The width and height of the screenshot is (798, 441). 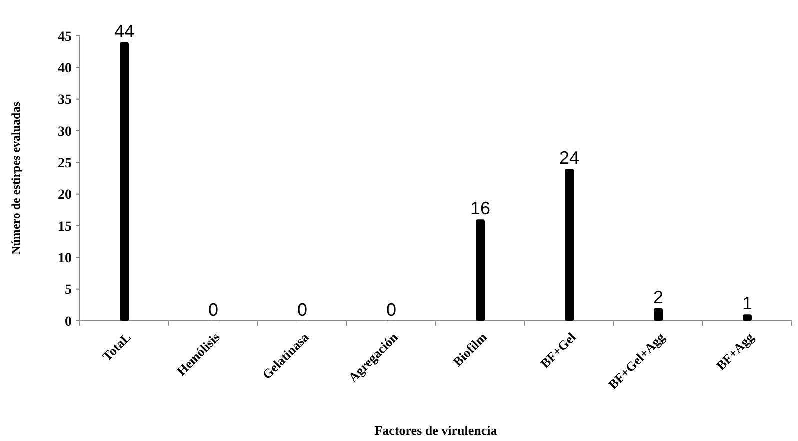 What do you see at coordinates (65, 132) in the screenshot?
I see `y-tick-label: 30` at bounding box center [65, 132].